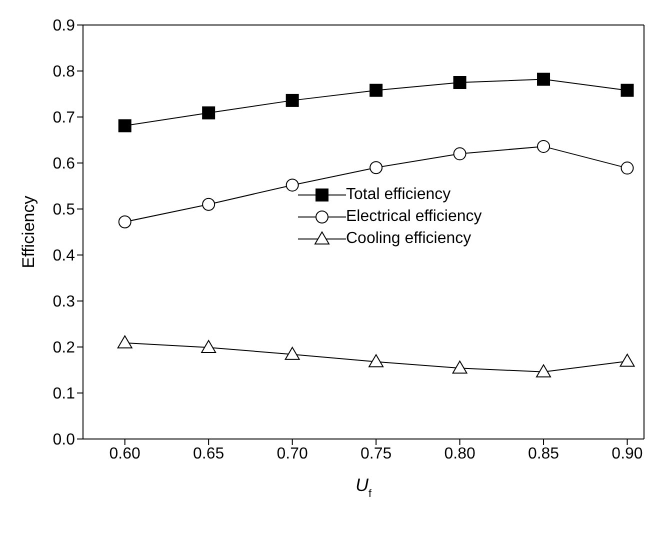 The height and width of the screenshot is (535, 671). What do you see at coordinates (64, 210) in the screenshot?
I see `y-tick-label: 0.5` at bounding box center [64, 210].